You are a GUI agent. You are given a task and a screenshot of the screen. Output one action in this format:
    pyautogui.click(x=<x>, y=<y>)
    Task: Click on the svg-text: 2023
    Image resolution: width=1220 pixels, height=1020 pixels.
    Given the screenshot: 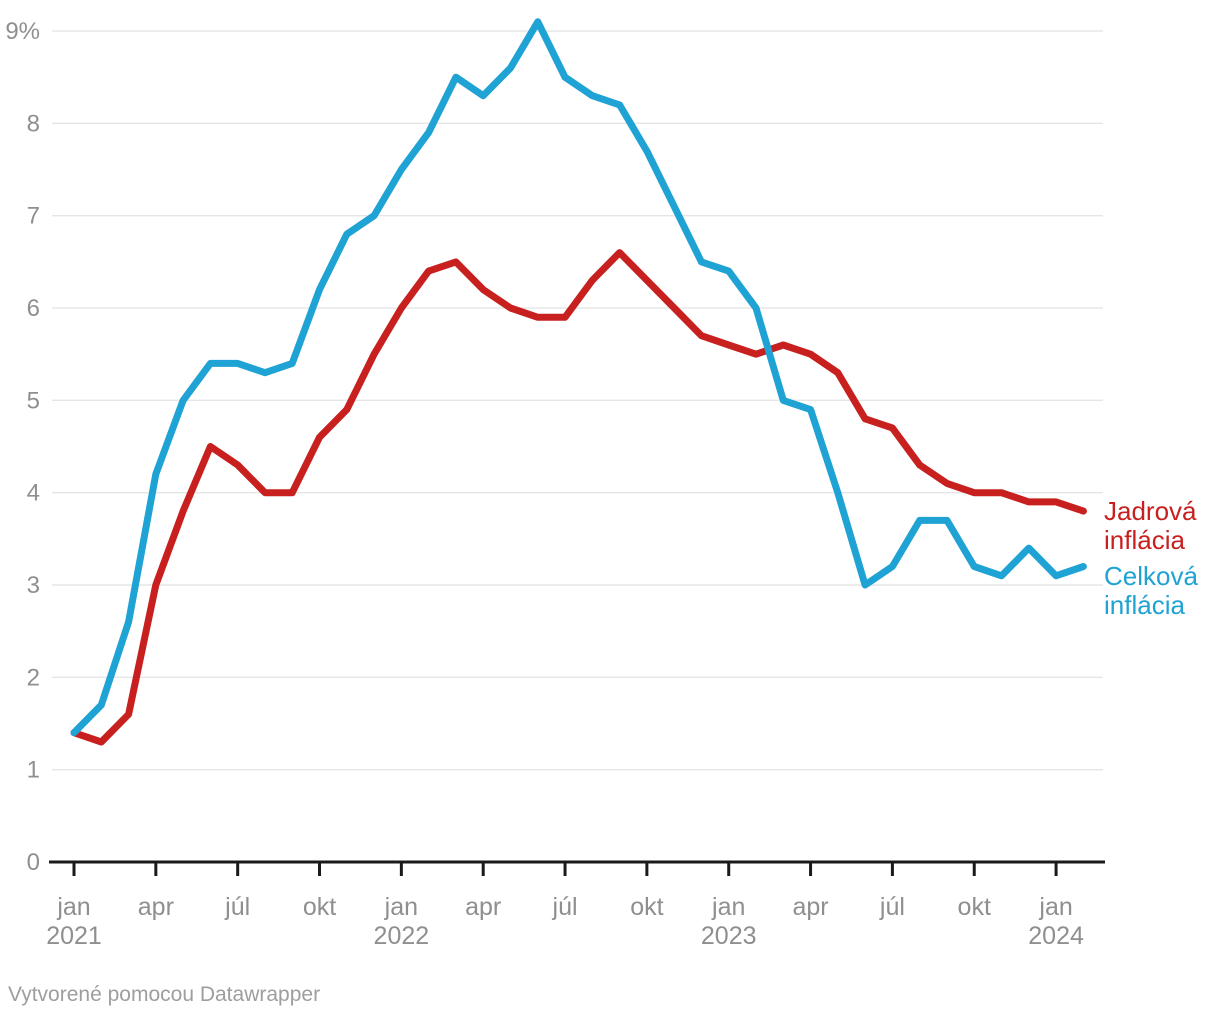 What is the action you would take?
    pyautogui.click(x=729, y=936)
    